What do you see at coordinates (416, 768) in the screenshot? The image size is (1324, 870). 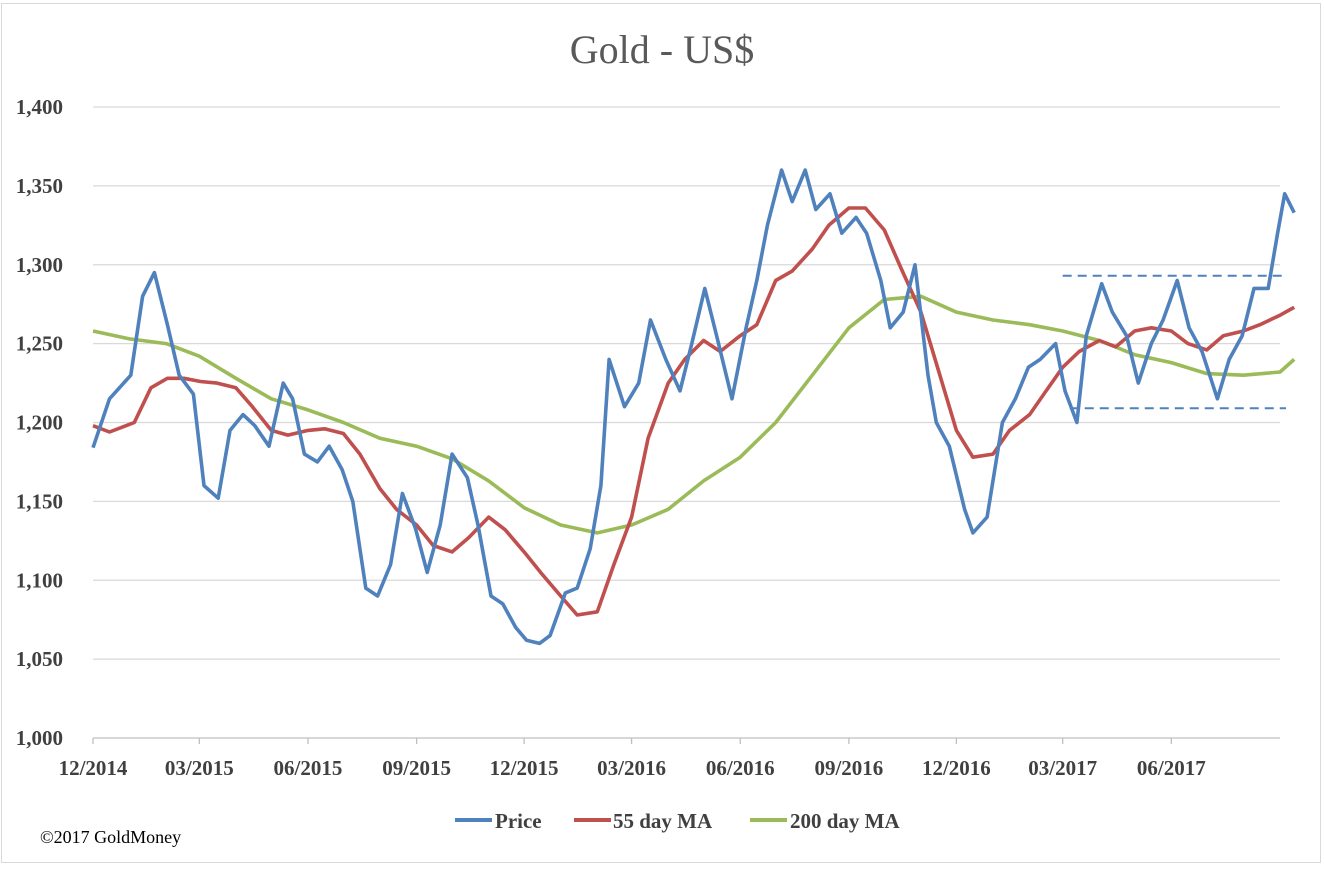 I see `x-tick-label: 09/2015` at bounding box center [416, 768].